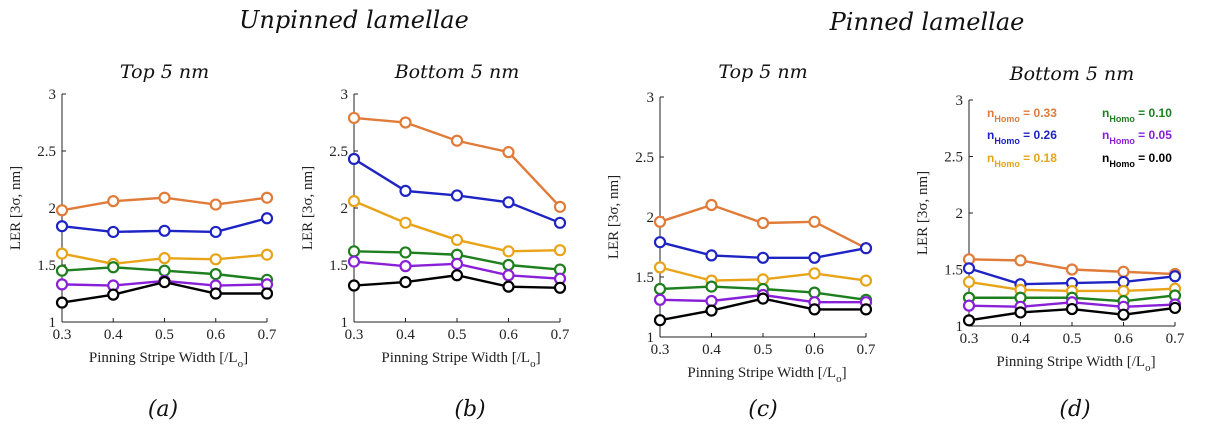 This screenshot has height=430, width=1220. What do you see at coordinates (644, 278) in the screenshot?
I see `y-tick-label: 1.5` at bounding box center [644, 278].